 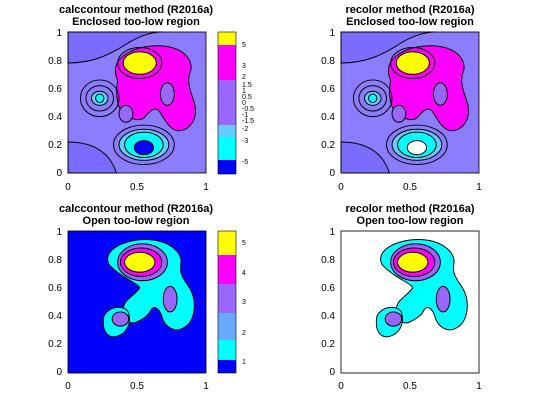 What do you see at coordinates (227, 103) in the screenshot?
I see `panel-1-colorbar-box` at bounding box center [227, 103].